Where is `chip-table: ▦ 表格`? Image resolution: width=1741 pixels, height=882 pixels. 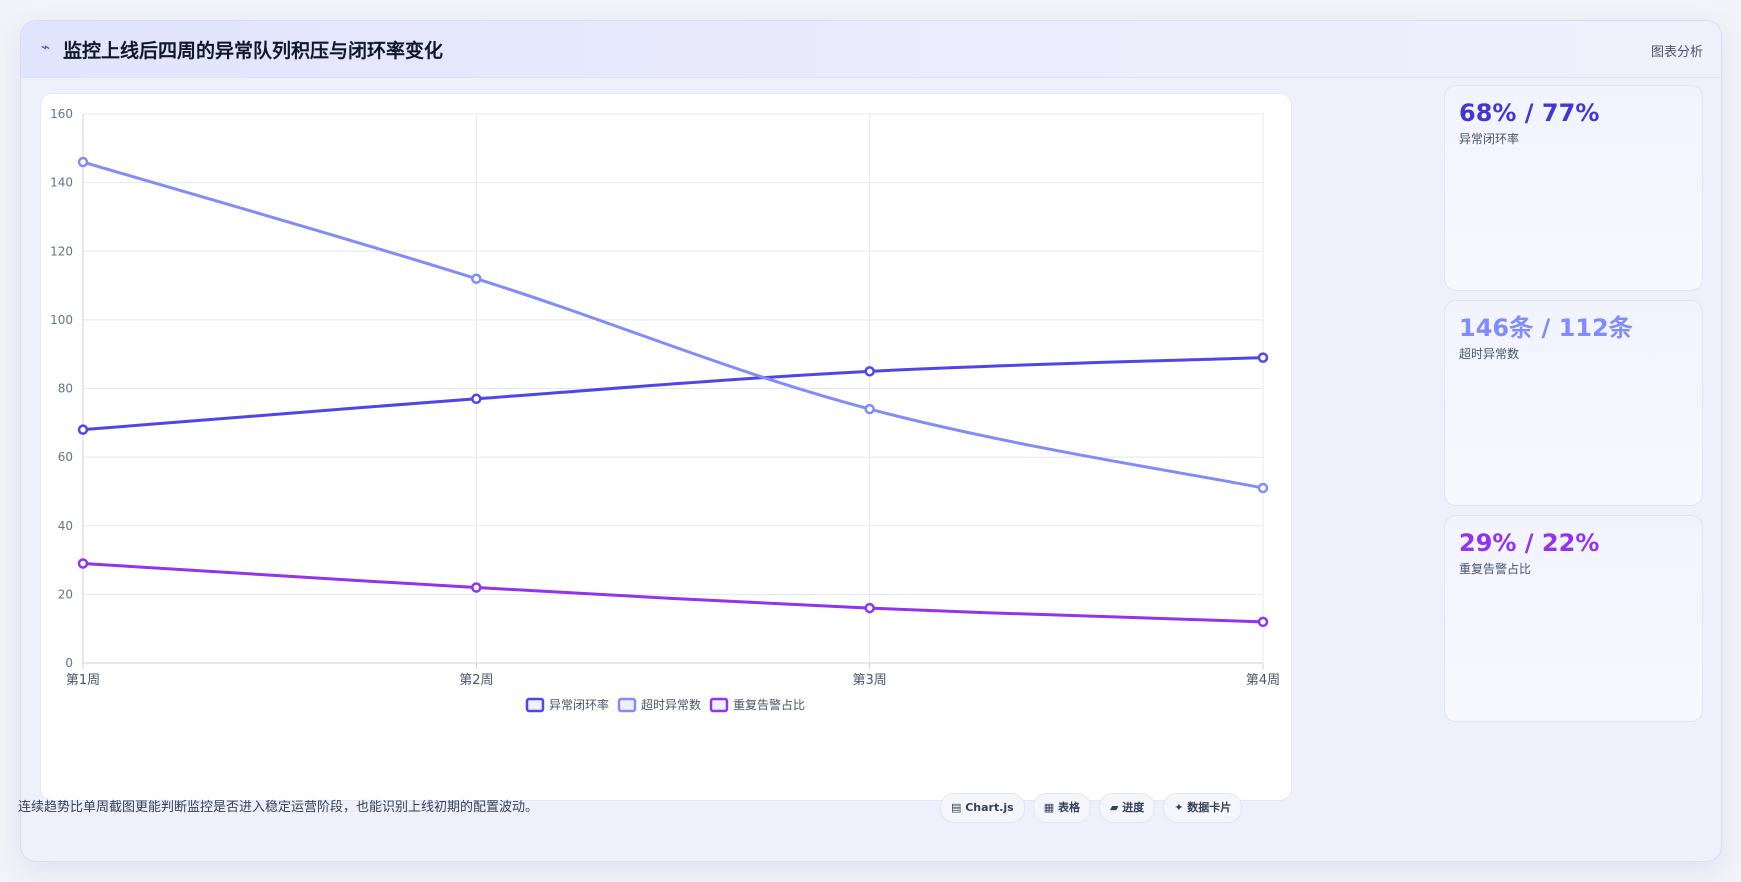 chip-table: ▦ 表格 is located at coordinates (1061, 808).